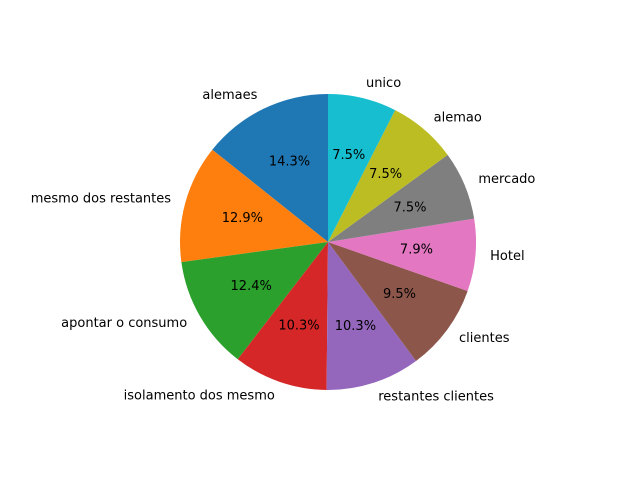  Describe the element at coordinates (507, 256) in the screenshot. I see `slice-label-7: Hotel` at that location.